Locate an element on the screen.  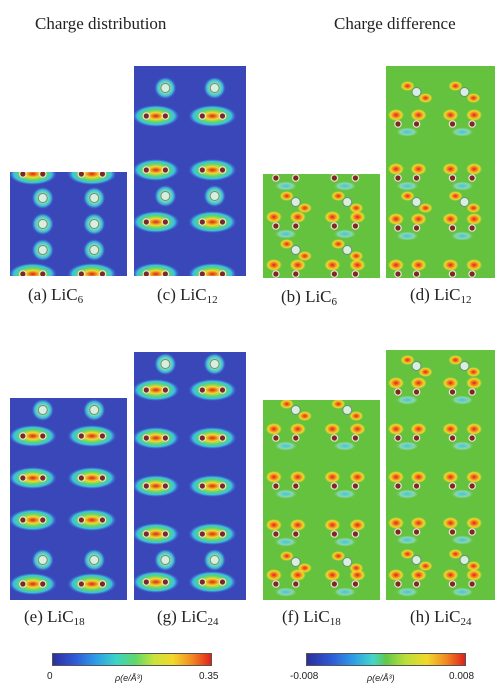
panel-label-d: (d) LiC12 is located at coordinates (441, 295).